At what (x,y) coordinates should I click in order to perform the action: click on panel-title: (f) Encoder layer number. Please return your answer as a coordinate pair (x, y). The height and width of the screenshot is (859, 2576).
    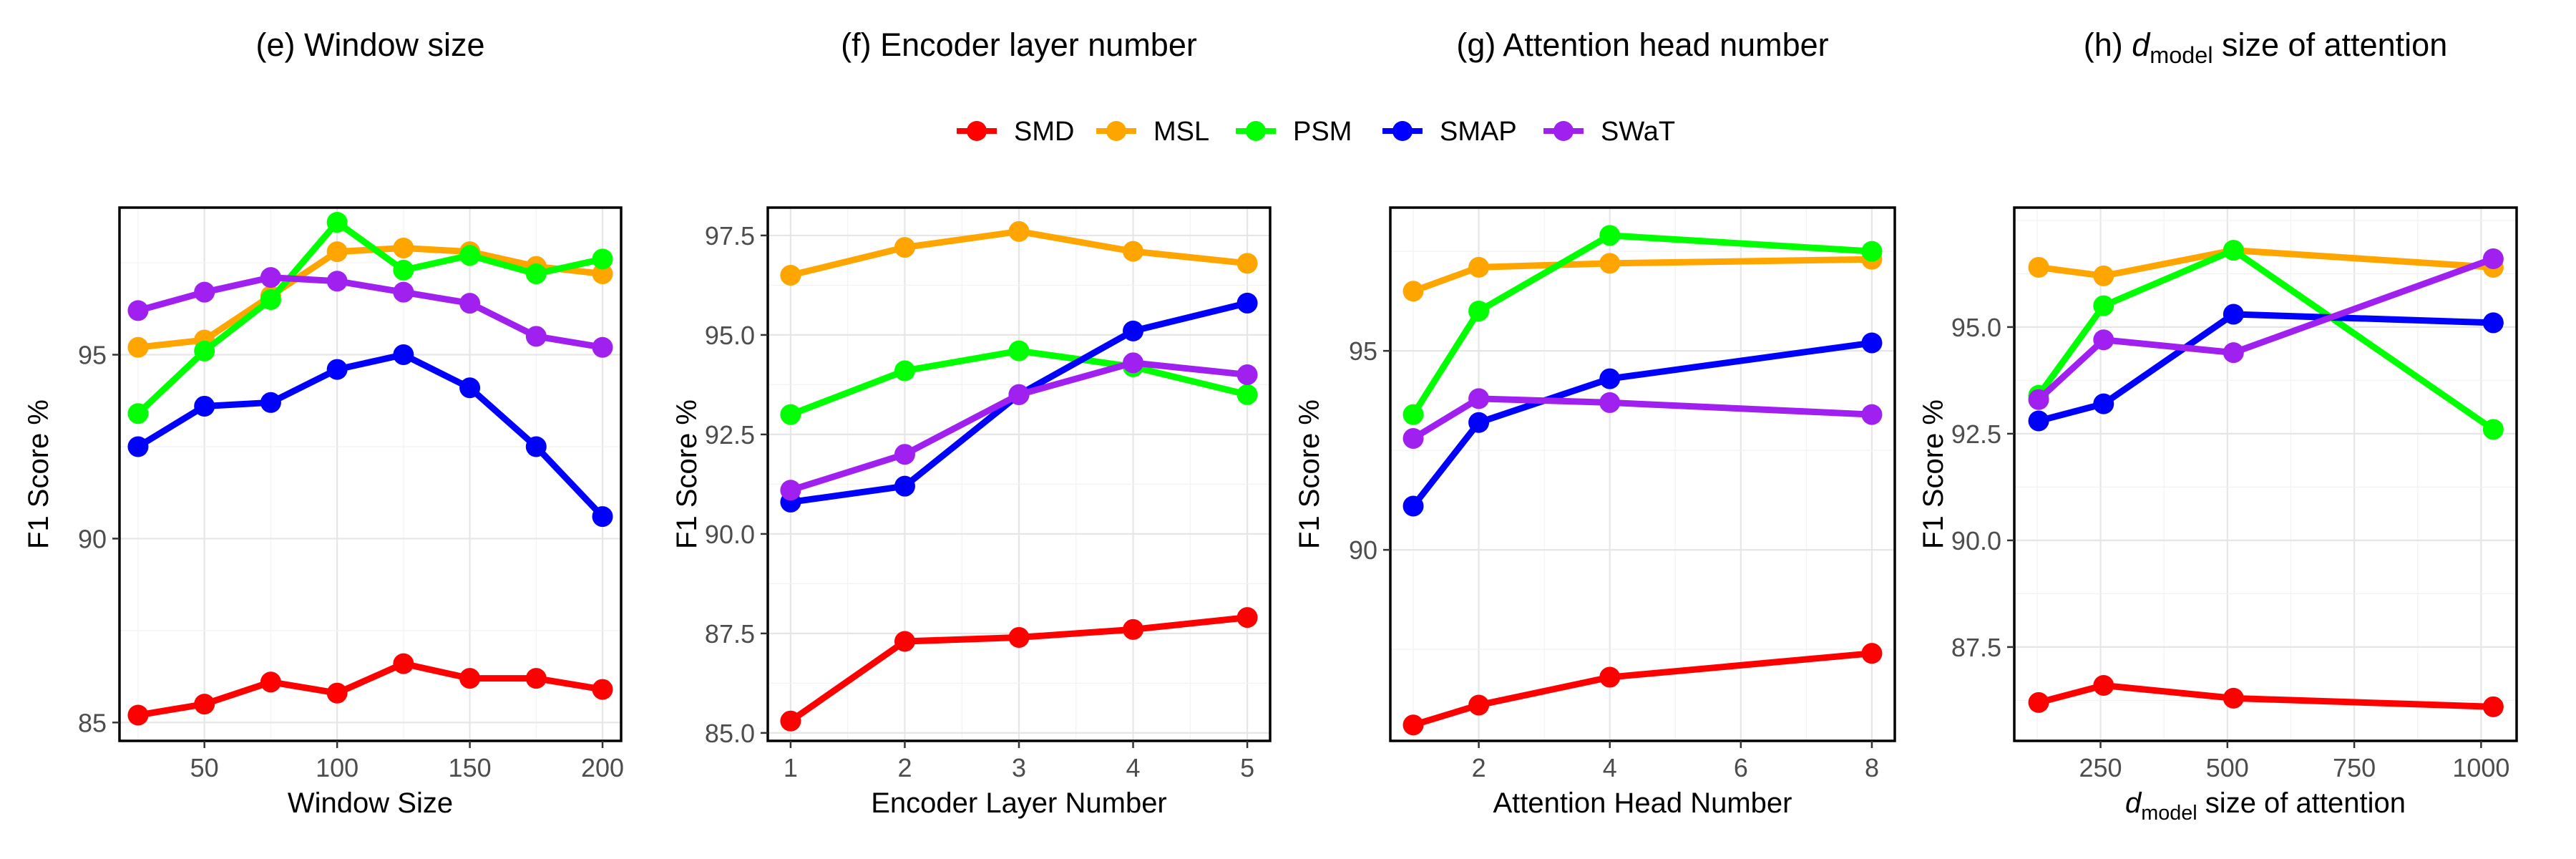
    Looking at the image, I should click on (1019, 44).